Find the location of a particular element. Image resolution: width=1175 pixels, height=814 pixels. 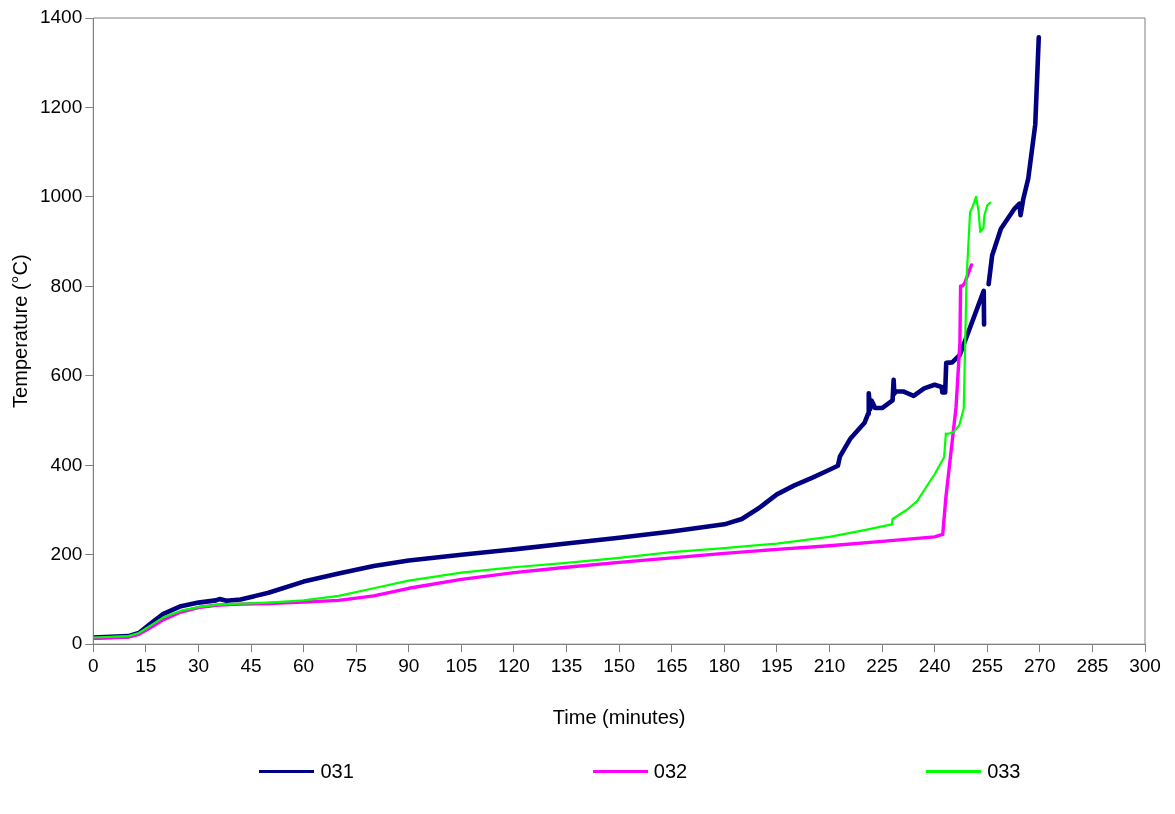

y-tick-label: 600 is located at coordinates (66, 375).